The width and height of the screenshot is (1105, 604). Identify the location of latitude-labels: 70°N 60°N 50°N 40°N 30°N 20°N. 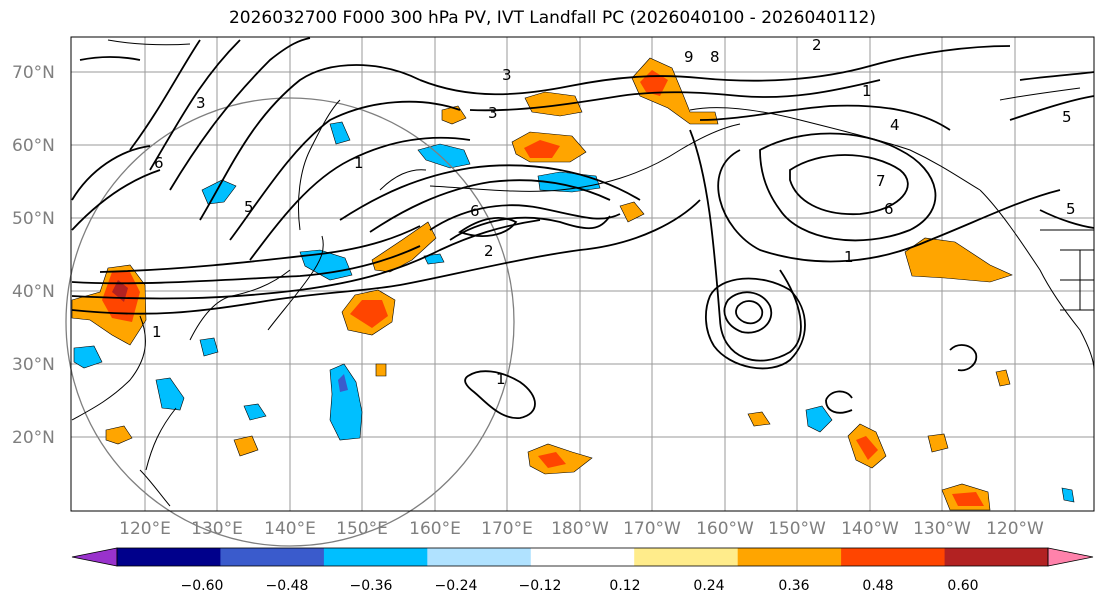
(33, 255).